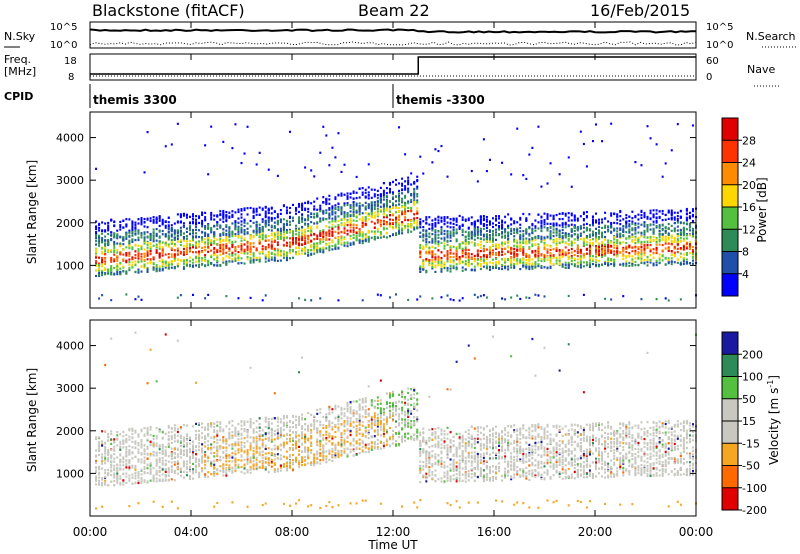  I want to click on freq-tick-left-top: 18, so click(70, 61).